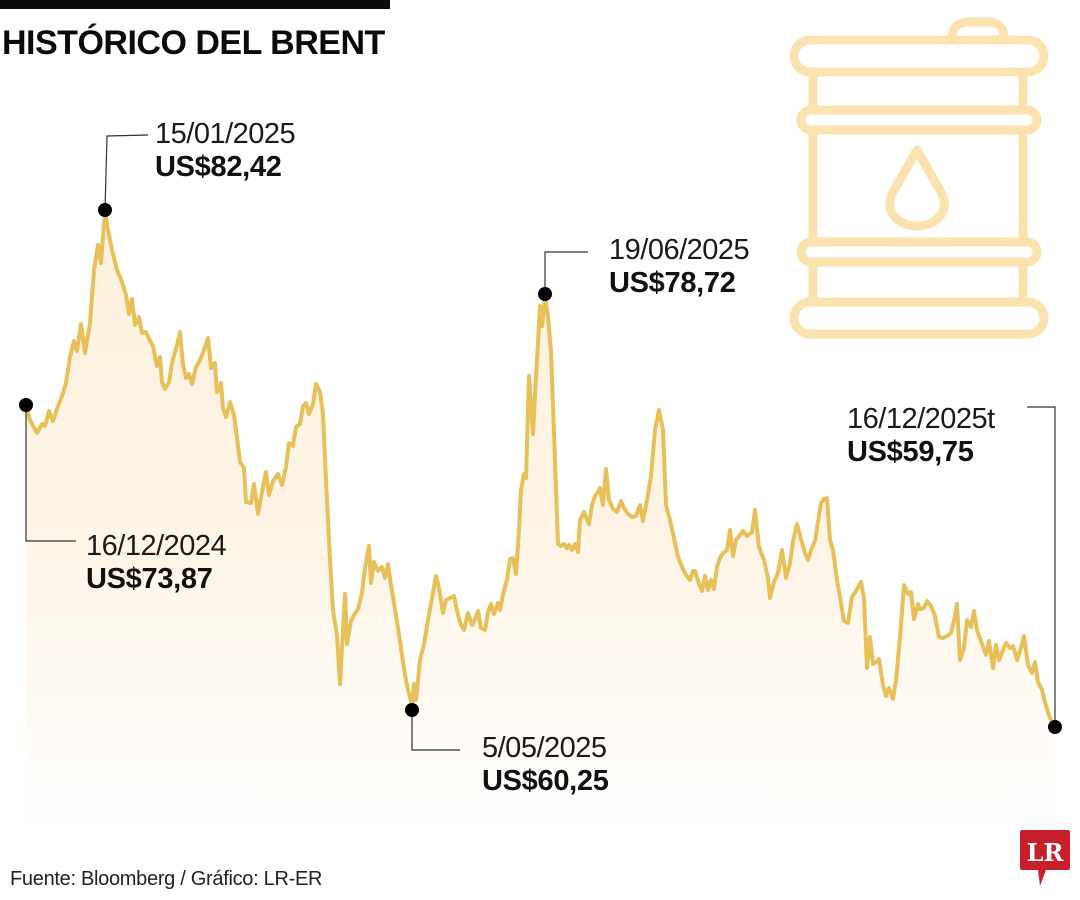 The width and height of the screenshot is (1080, 900). What do you see at coordinates (544, 748) in the screenshot?
I see `annotation-date: 5/05/2025` at bounding box center [544, 748].